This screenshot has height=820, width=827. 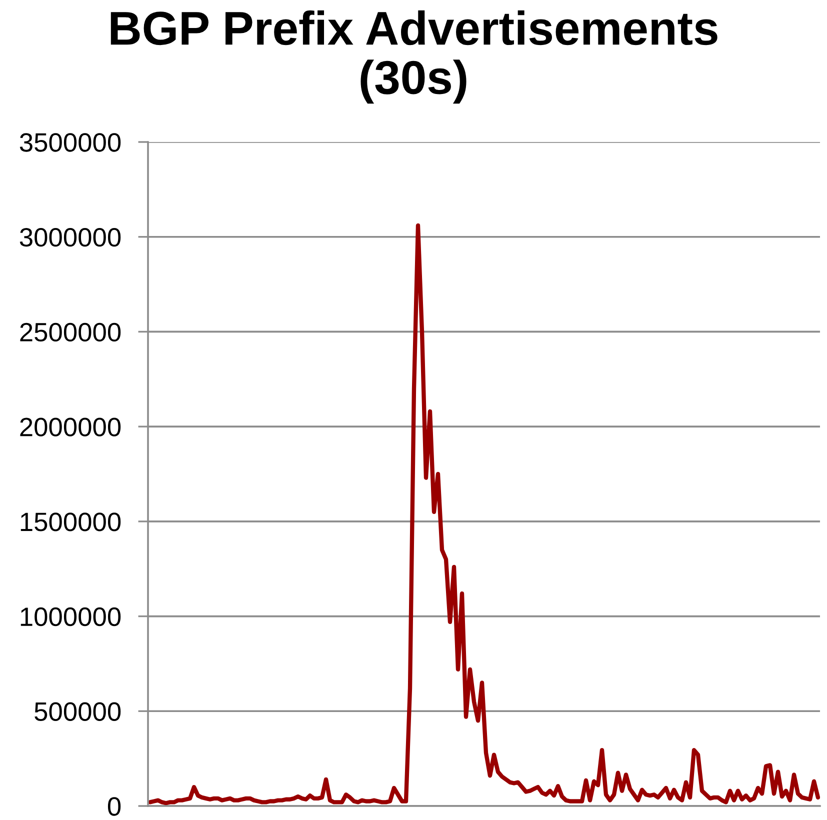 I want to click on y-tick-label: 2000000, so click(x=70, y=427).